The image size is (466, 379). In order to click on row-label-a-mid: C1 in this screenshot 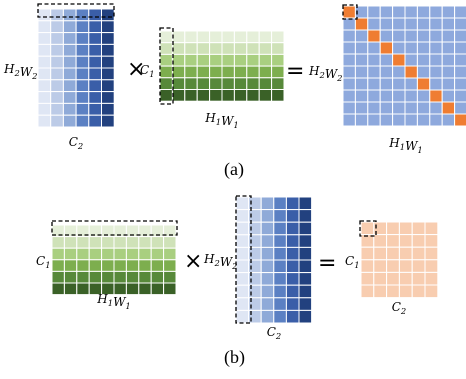, I will do `click(147, 71)`.